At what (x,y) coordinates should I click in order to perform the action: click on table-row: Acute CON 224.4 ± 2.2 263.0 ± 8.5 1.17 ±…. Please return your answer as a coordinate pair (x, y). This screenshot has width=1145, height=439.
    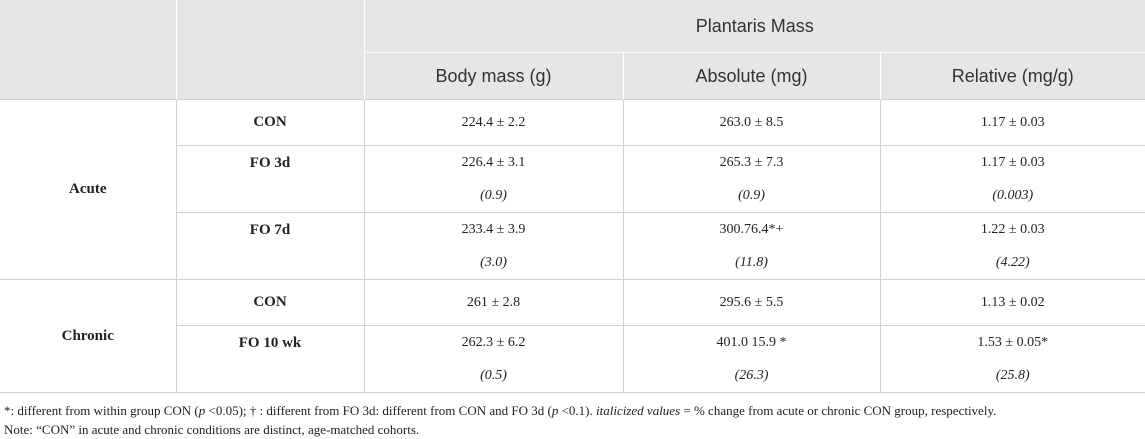
    Looking at the image, I should click on (572, 123).